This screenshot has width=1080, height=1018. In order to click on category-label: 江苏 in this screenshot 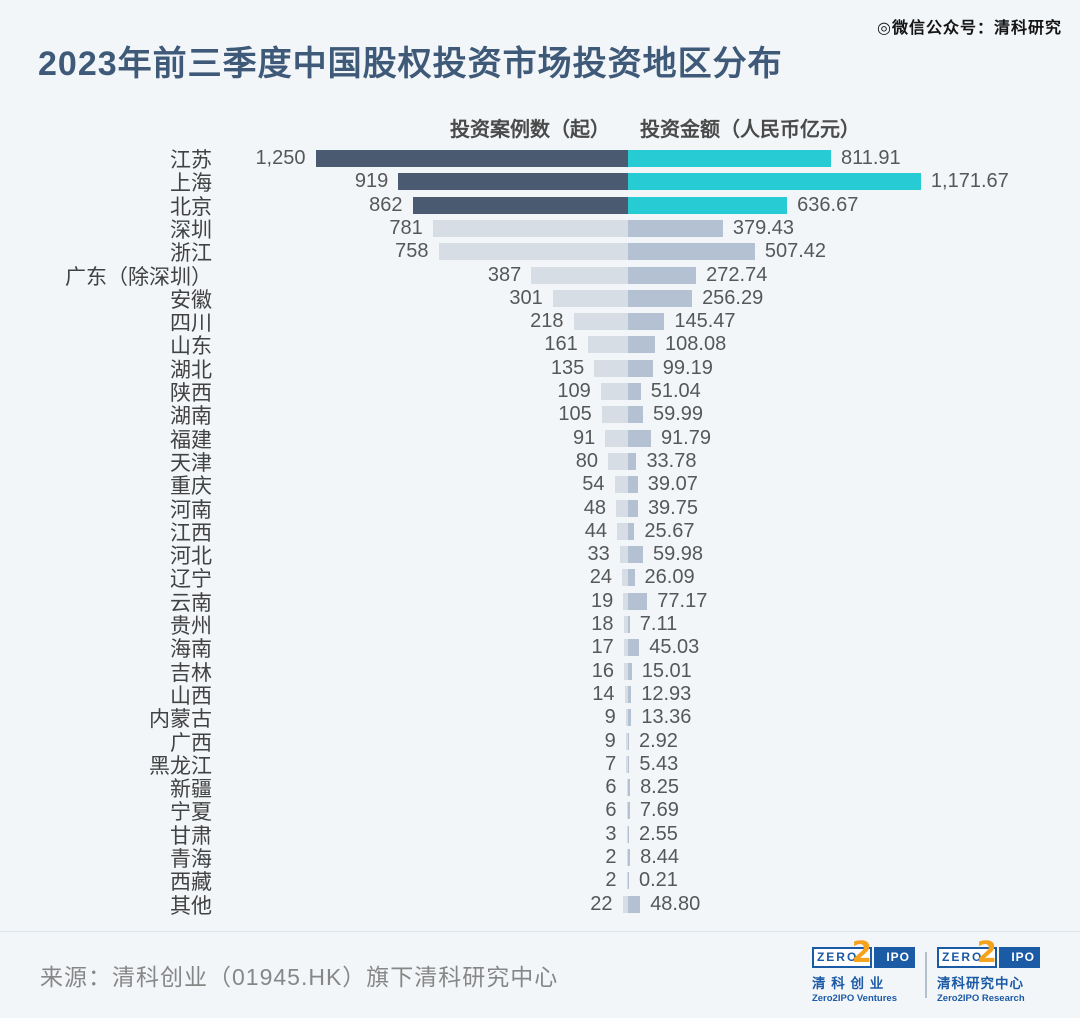, I will do `click(191, 160)`.